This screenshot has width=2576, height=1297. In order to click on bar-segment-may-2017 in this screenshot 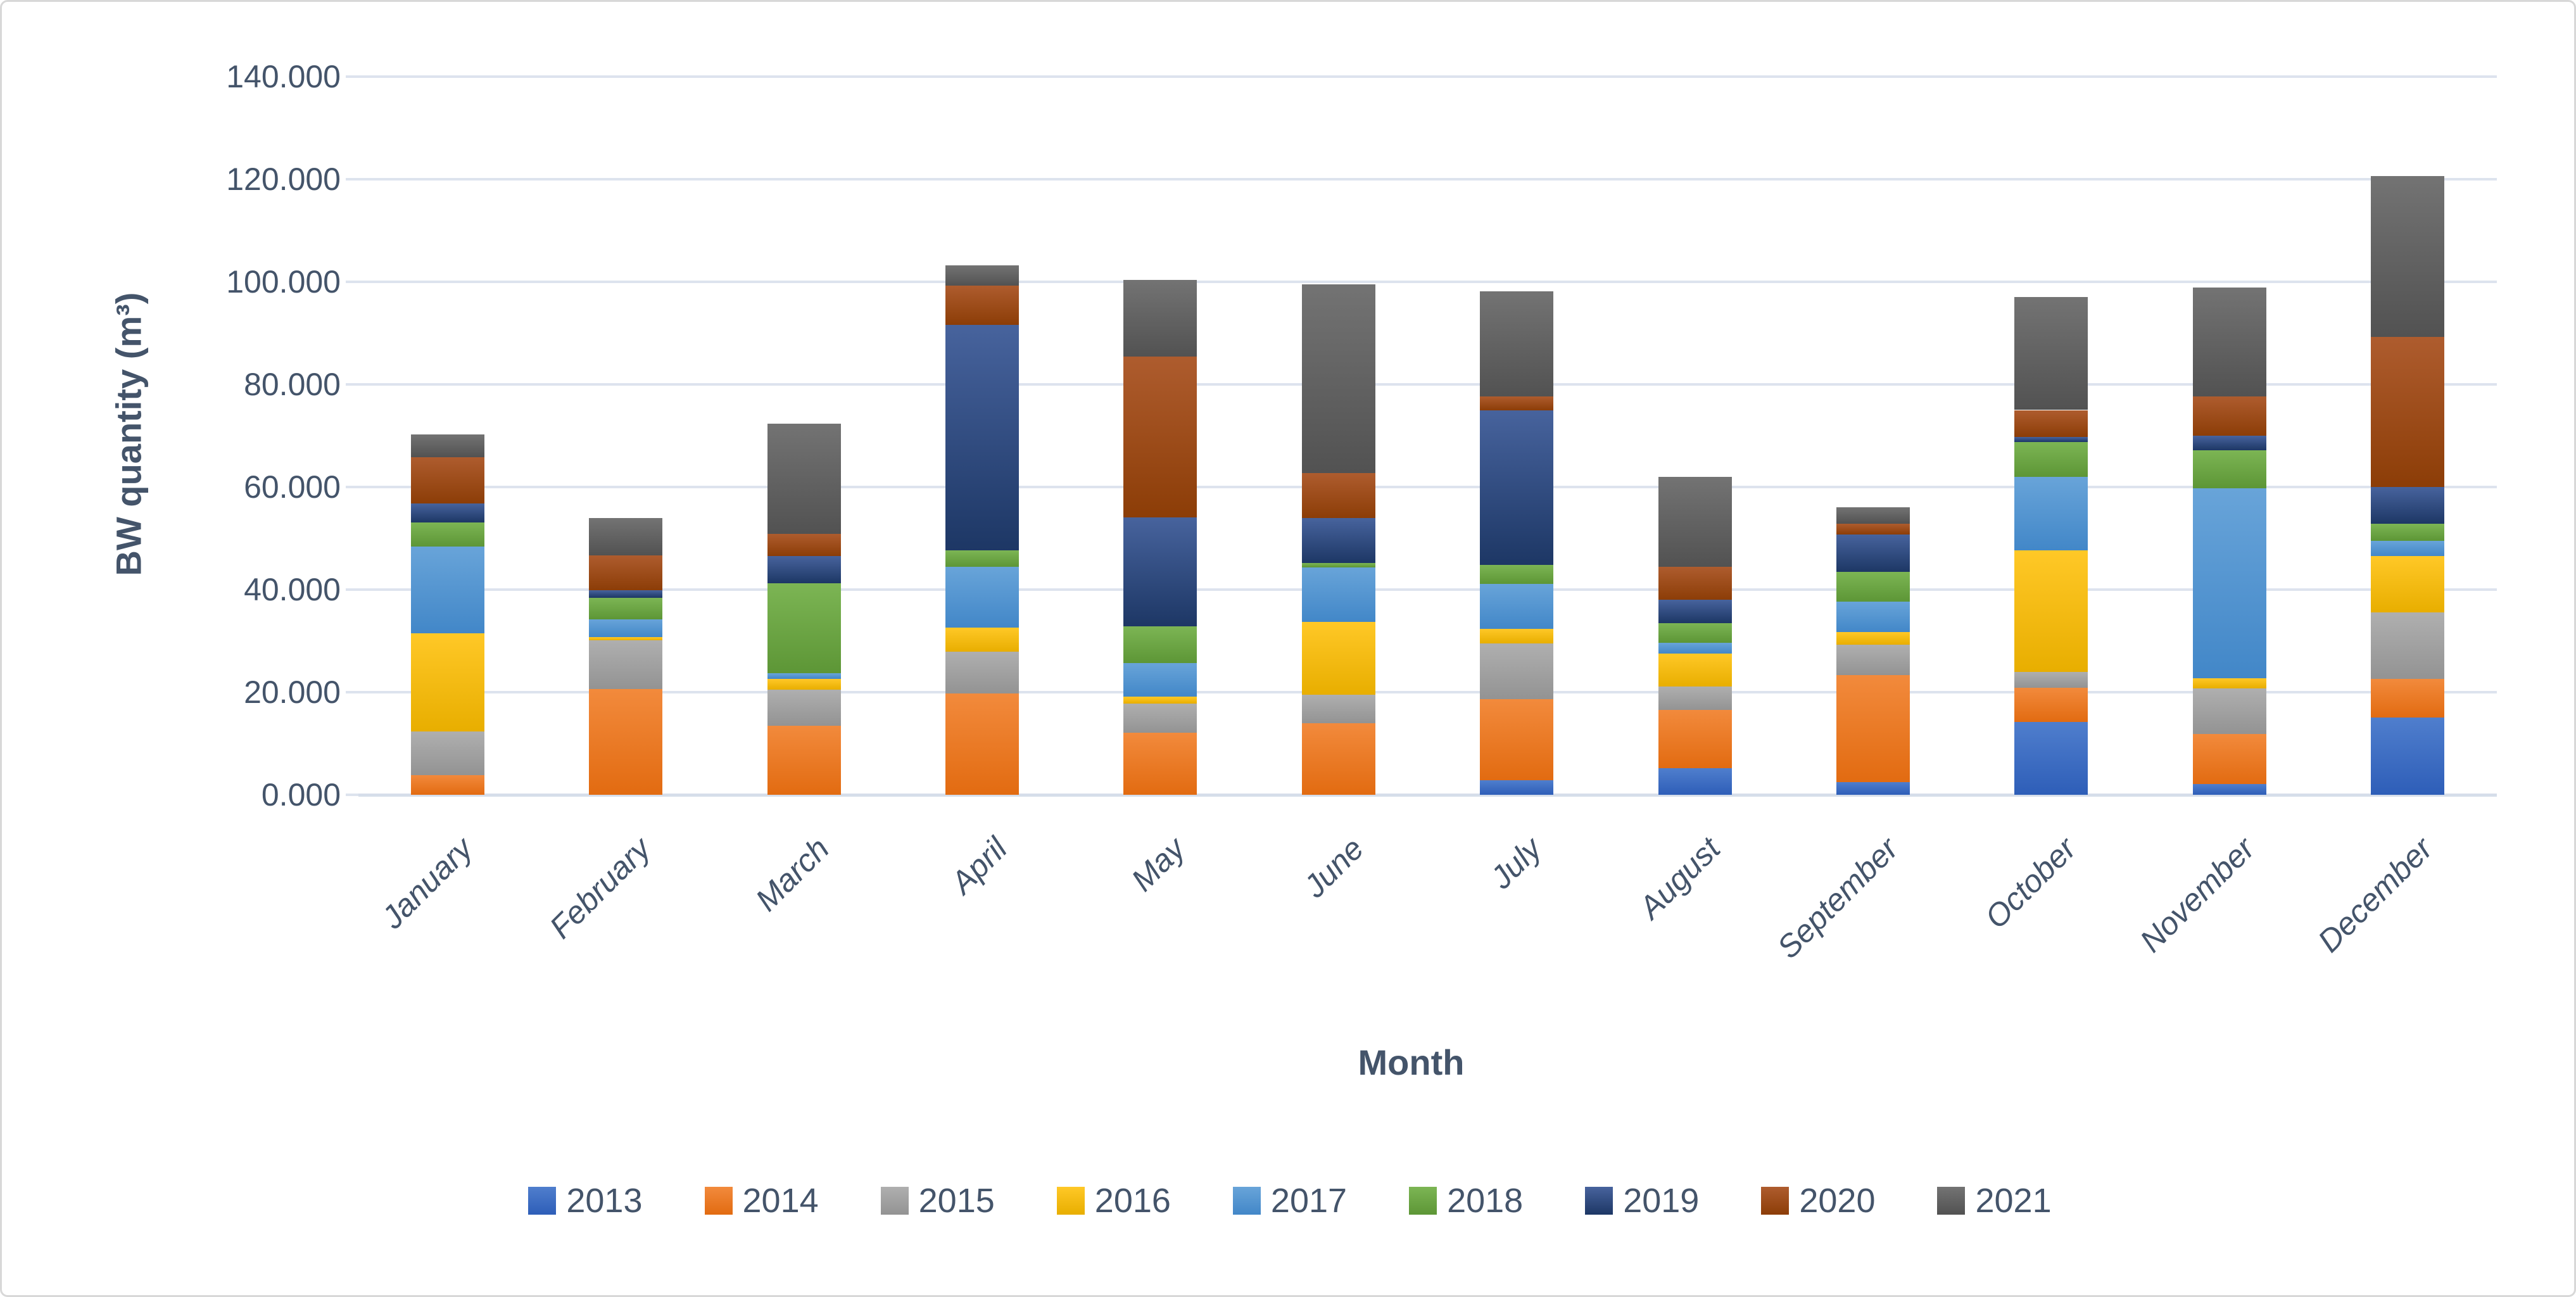, I will do `click(1160, 679)`.